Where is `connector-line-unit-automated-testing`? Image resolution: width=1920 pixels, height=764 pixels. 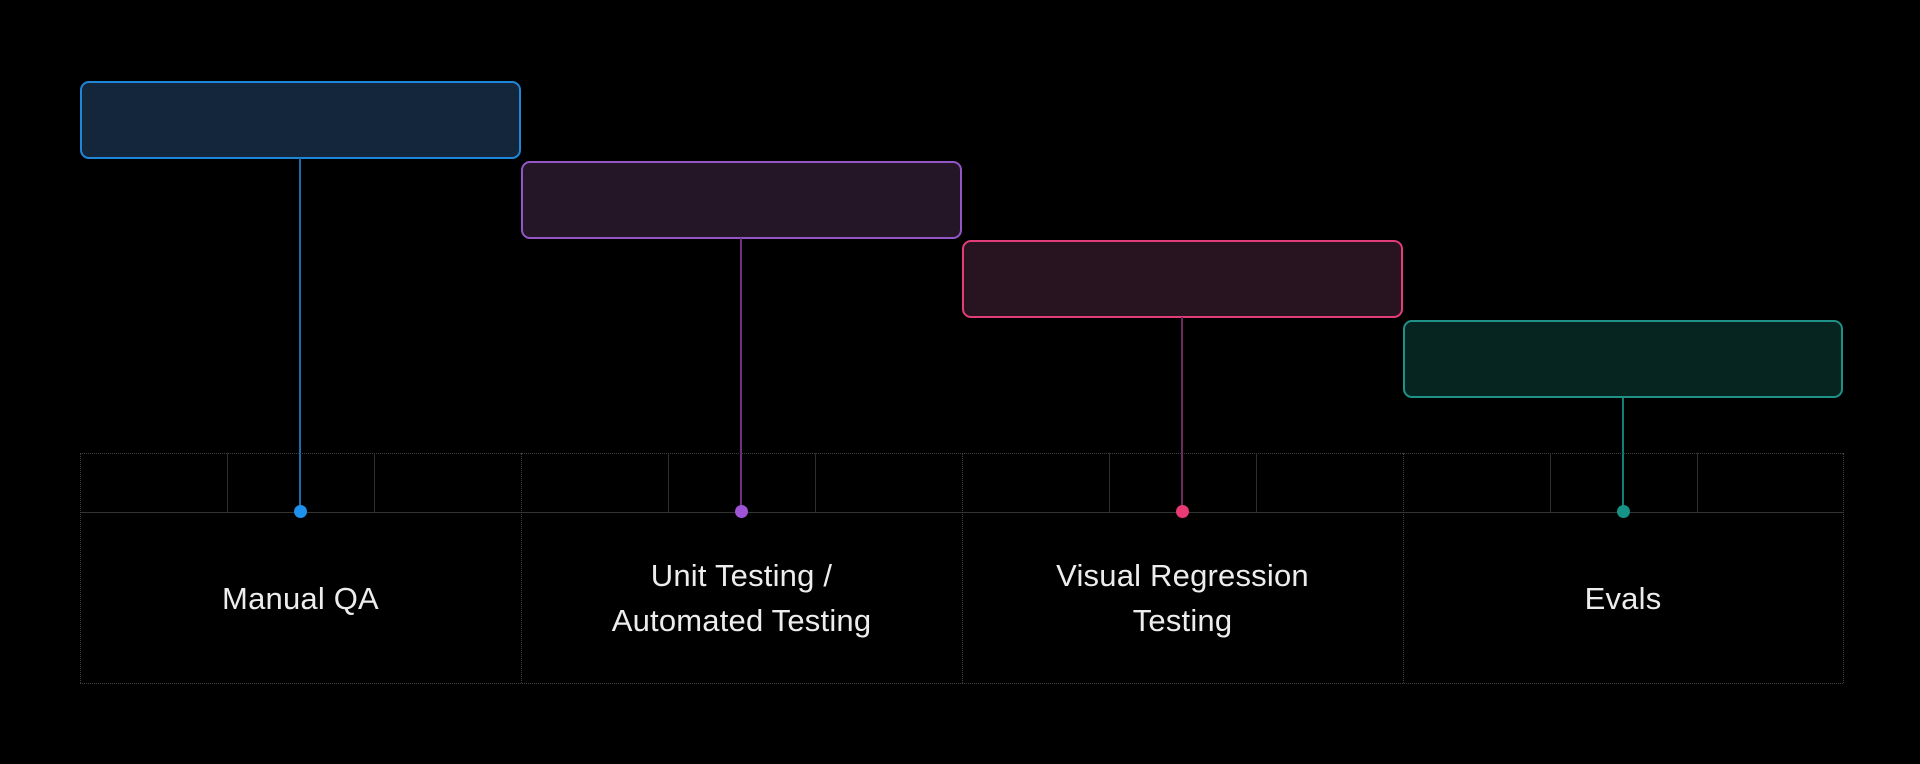 connector-line-unit-automated-testing is located at coordinates (741, 375).